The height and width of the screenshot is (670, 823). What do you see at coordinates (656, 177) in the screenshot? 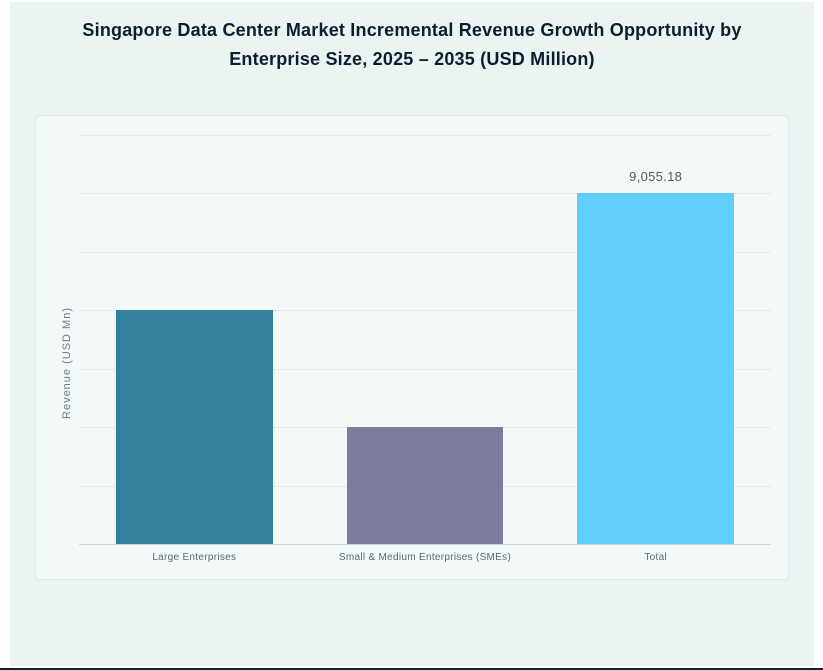
I see `bar-value-label: 9,055.18` at bounding box center [656, 177].